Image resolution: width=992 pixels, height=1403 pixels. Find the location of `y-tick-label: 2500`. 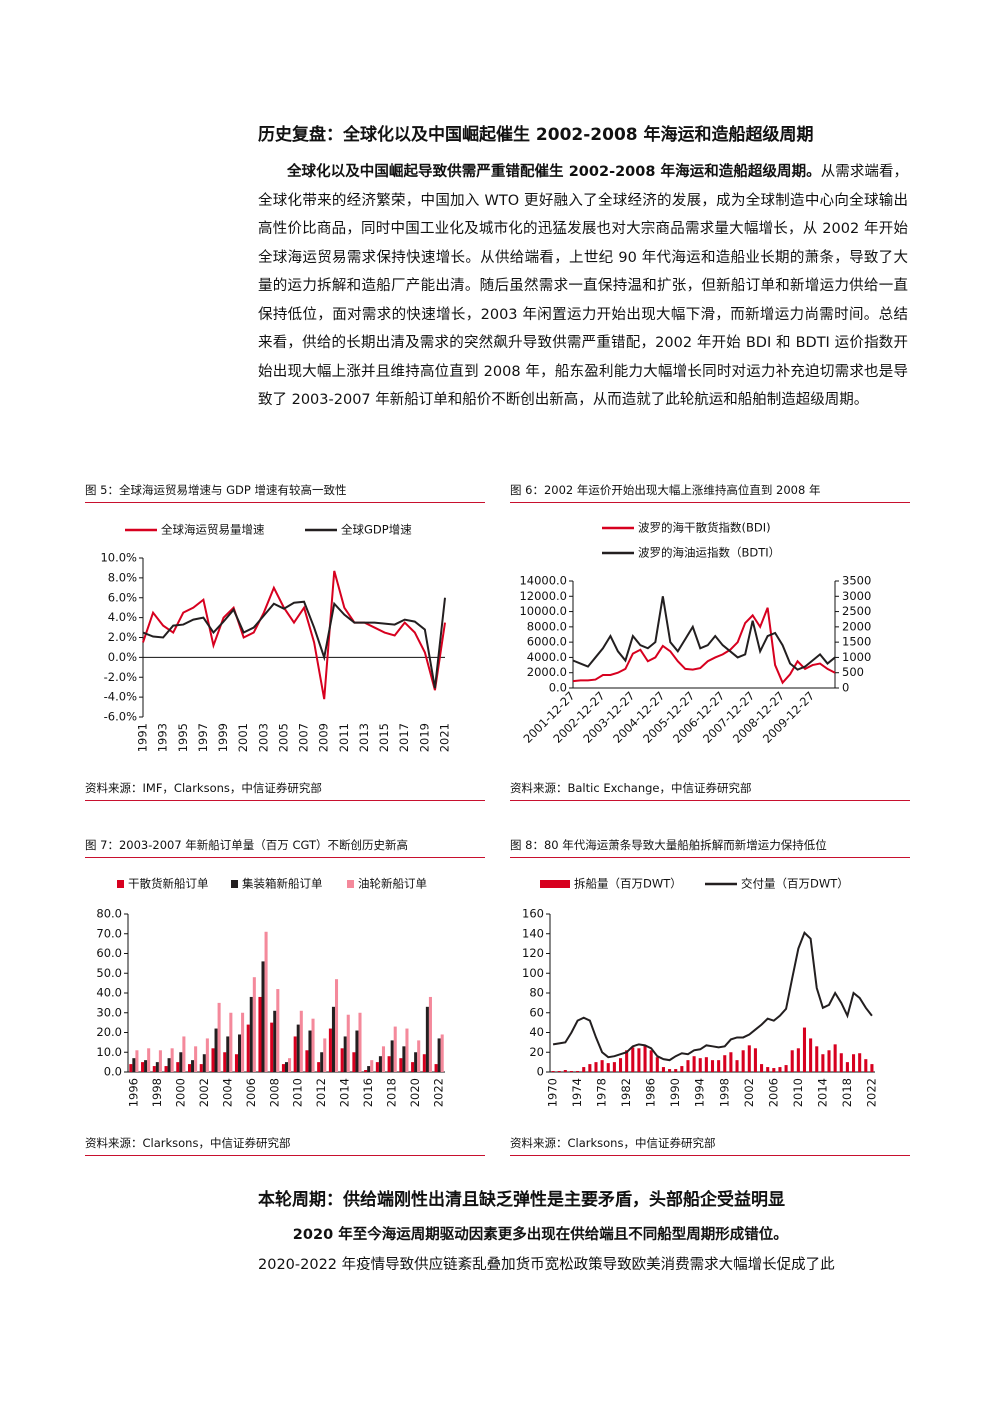

y-tick-label: 2500 is located at coordinates (856, 611).